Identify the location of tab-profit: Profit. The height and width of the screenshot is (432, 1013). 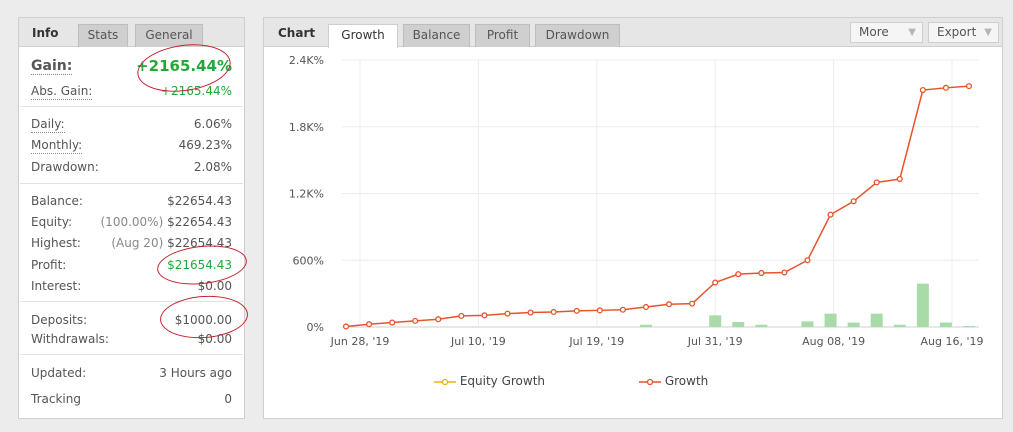
(502, 35).